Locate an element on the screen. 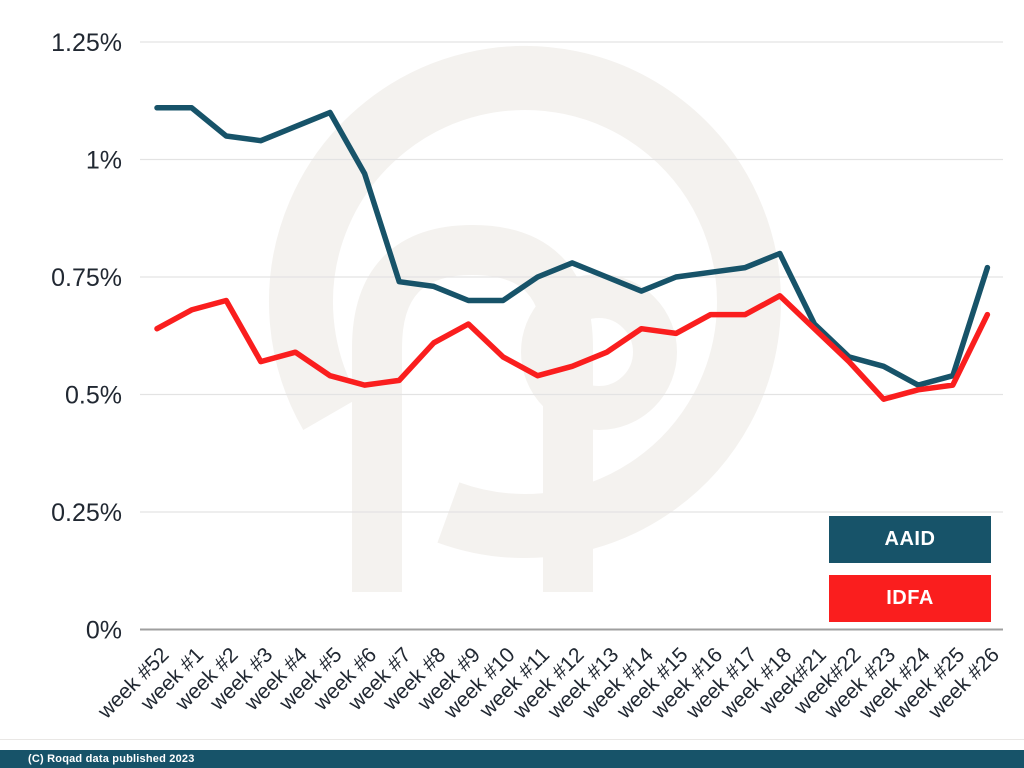  legend-label-idfa: IDFA is located at coordinates (910, 598).